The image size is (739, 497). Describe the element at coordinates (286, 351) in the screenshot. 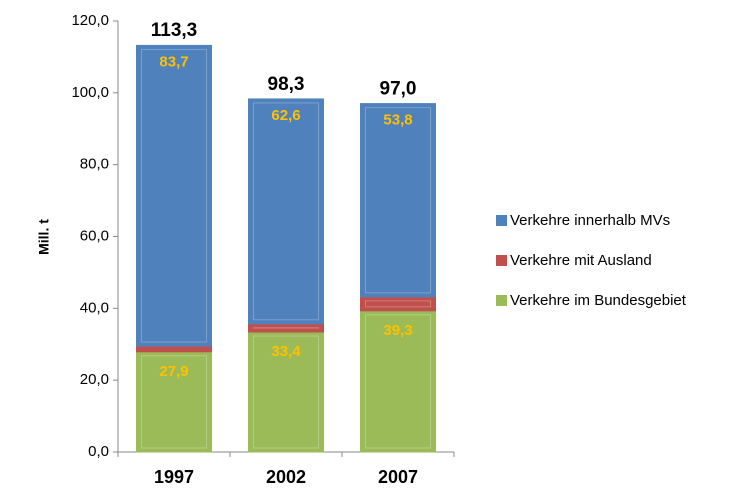

I see `value-label: 33,4` at that location.